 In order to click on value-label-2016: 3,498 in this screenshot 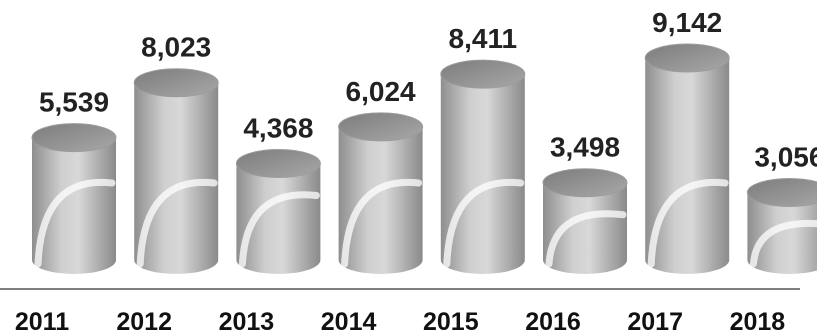, I will do `click(585, 147)`.